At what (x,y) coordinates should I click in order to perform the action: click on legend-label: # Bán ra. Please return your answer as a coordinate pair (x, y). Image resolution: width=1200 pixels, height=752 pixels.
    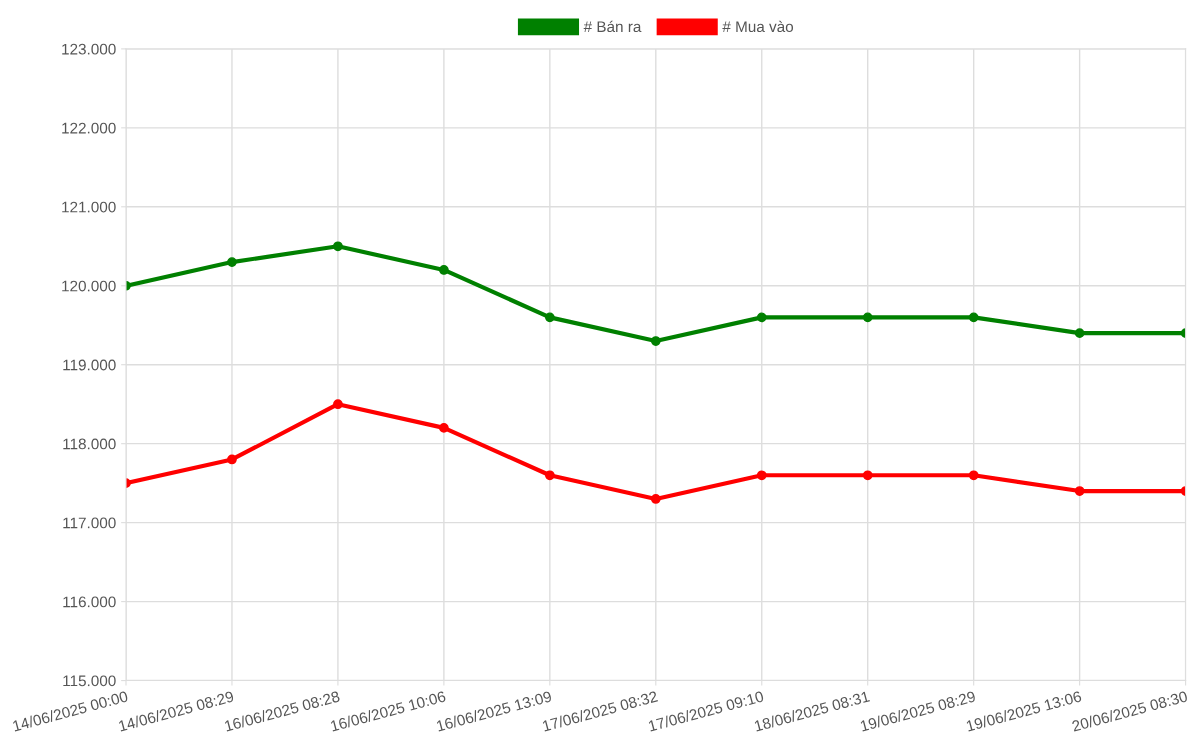
    Looking at the image, I should click on (612, 26).